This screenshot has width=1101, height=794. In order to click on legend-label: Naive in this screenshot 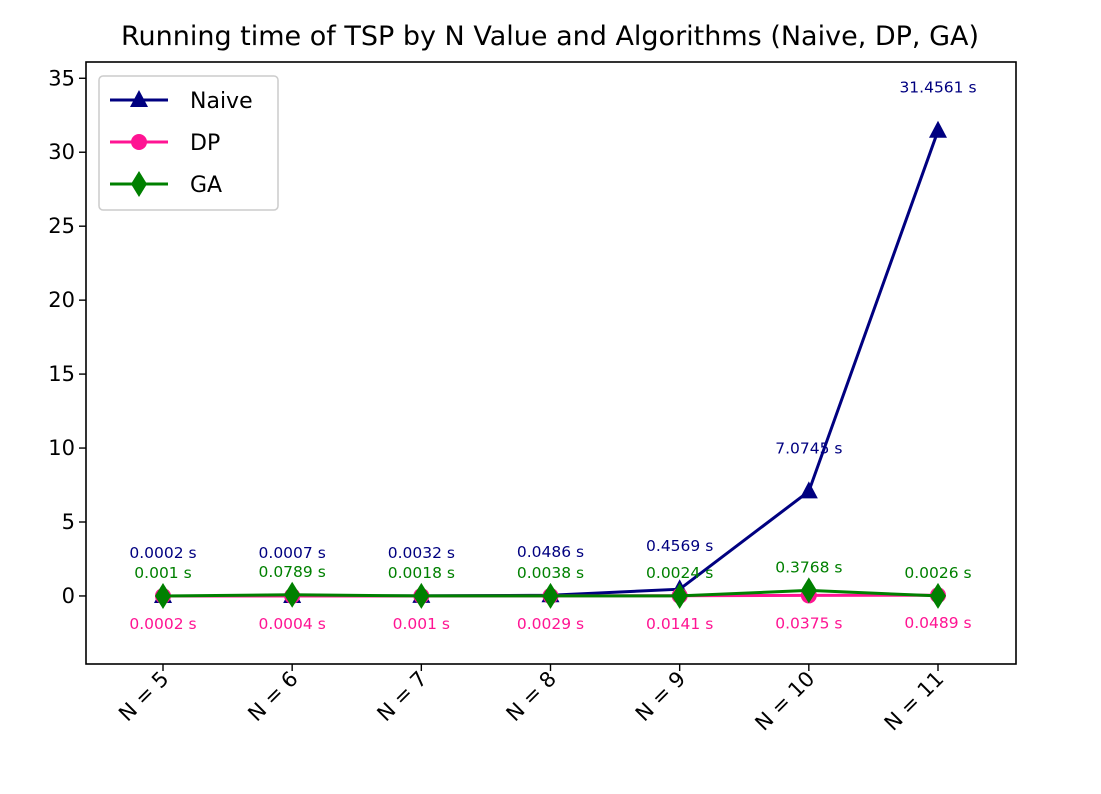, I will do `click(221, 101)`.